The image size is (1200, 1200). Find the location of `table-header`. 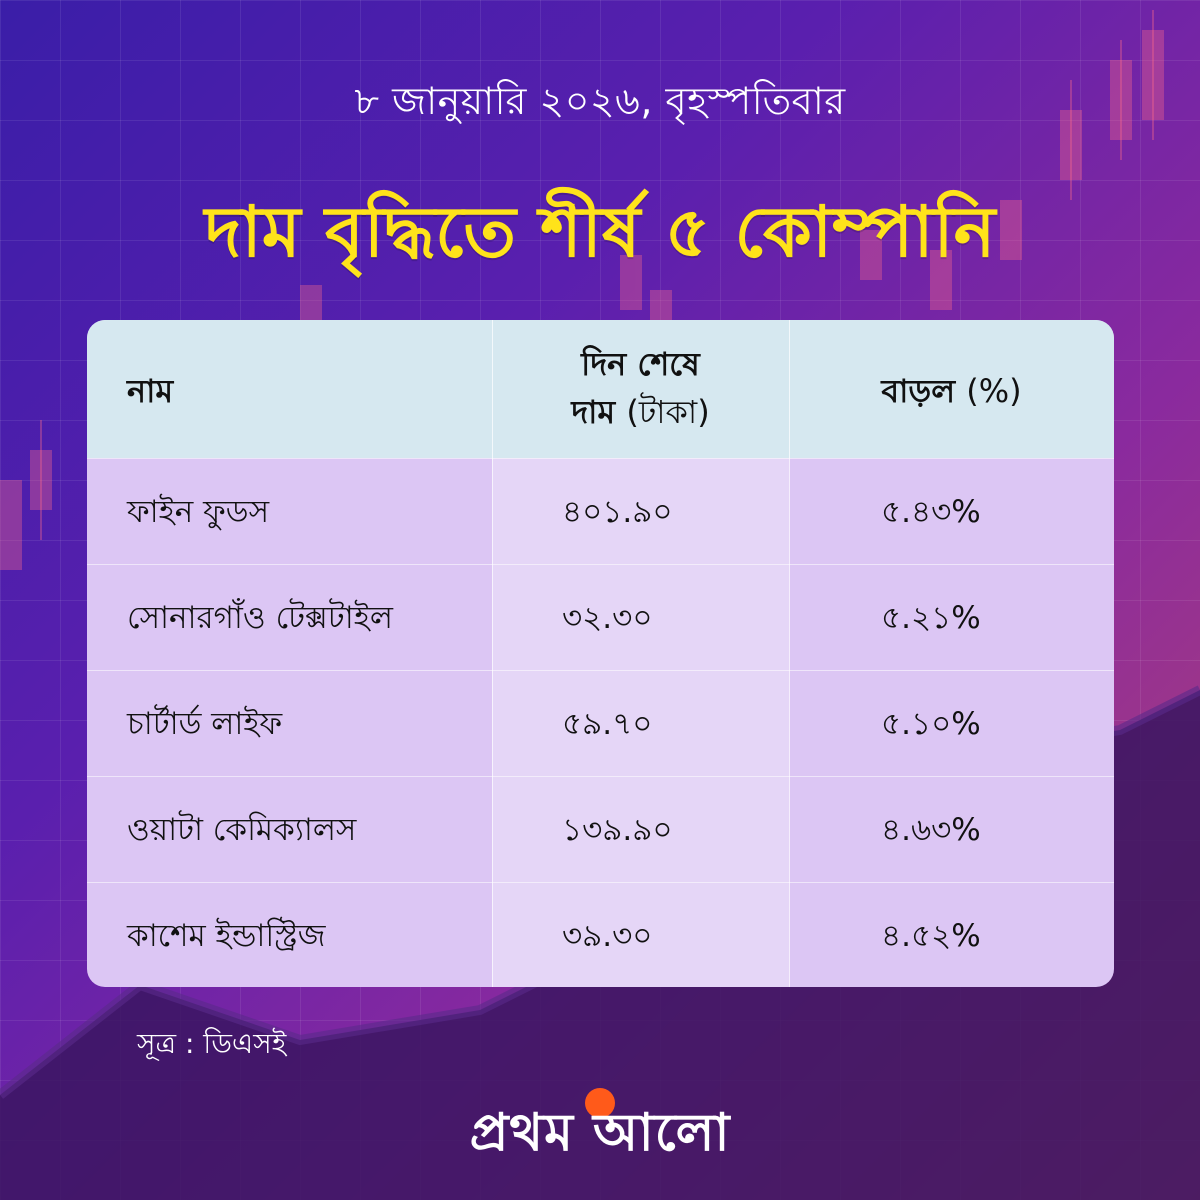

table-header is located at coordinates (600, 389).